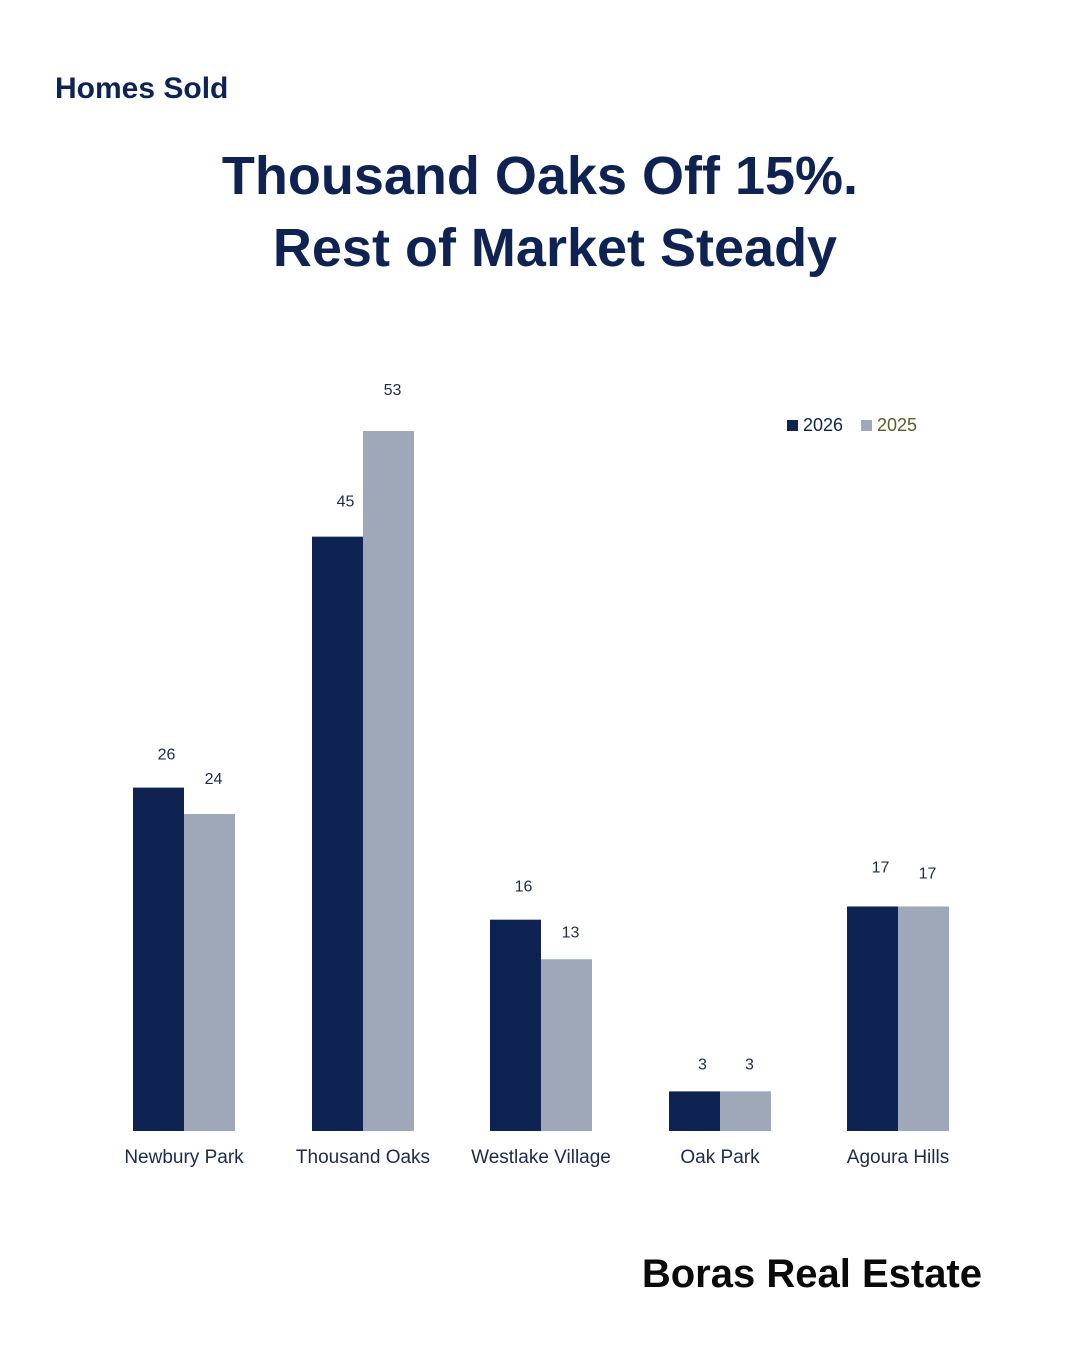 This screenshot has height=1350, width=1080. Describe the element at coordinates (184, 1157) in the screenshot. I see `category-label-newbury-park: Newbury Park` at that location.